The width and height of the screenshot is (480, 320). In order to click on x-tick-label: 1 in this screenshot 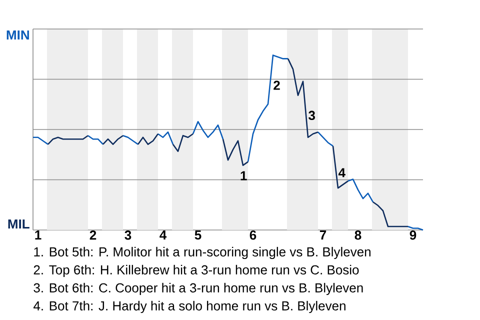, I will do `click(38, 235)`.